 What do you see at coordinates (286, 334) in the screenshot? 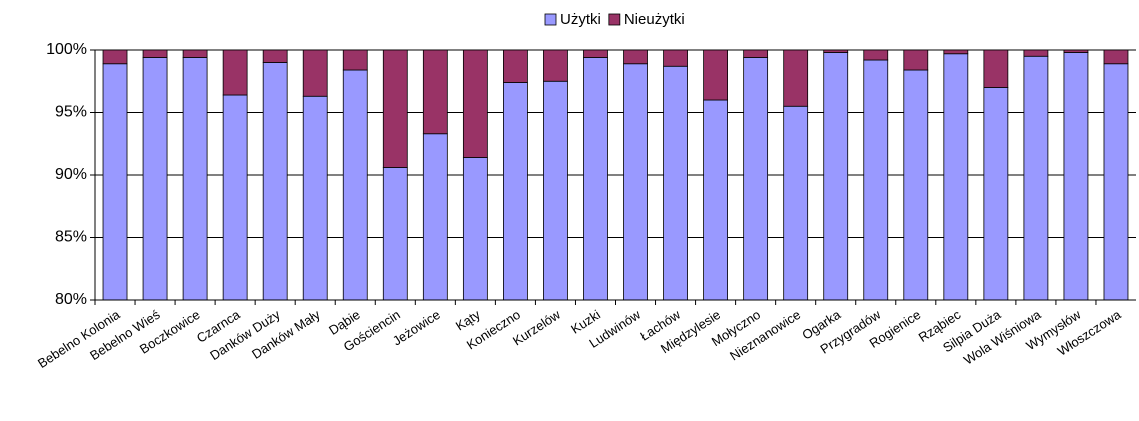
I see `x-tick-label: Danków Mały` at bounding box center [286, 334].